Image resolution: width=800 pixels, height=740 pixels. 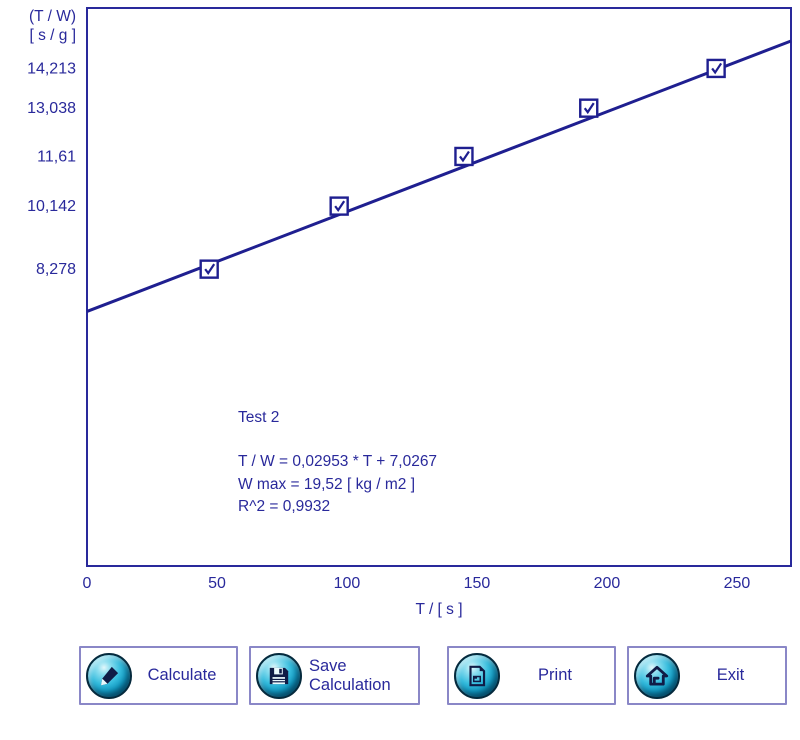 I want to click on y-tick-label: 11,61, so click(x=56, y=156).